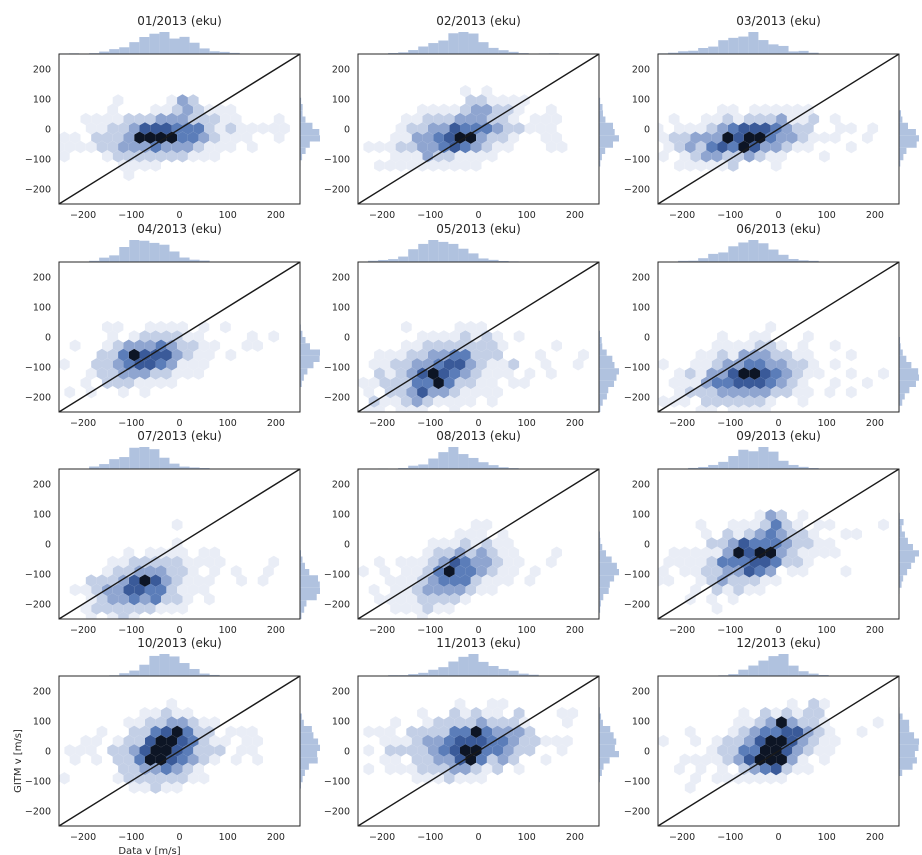  I want to click on y-tick-label: 0, so click(347, 130).